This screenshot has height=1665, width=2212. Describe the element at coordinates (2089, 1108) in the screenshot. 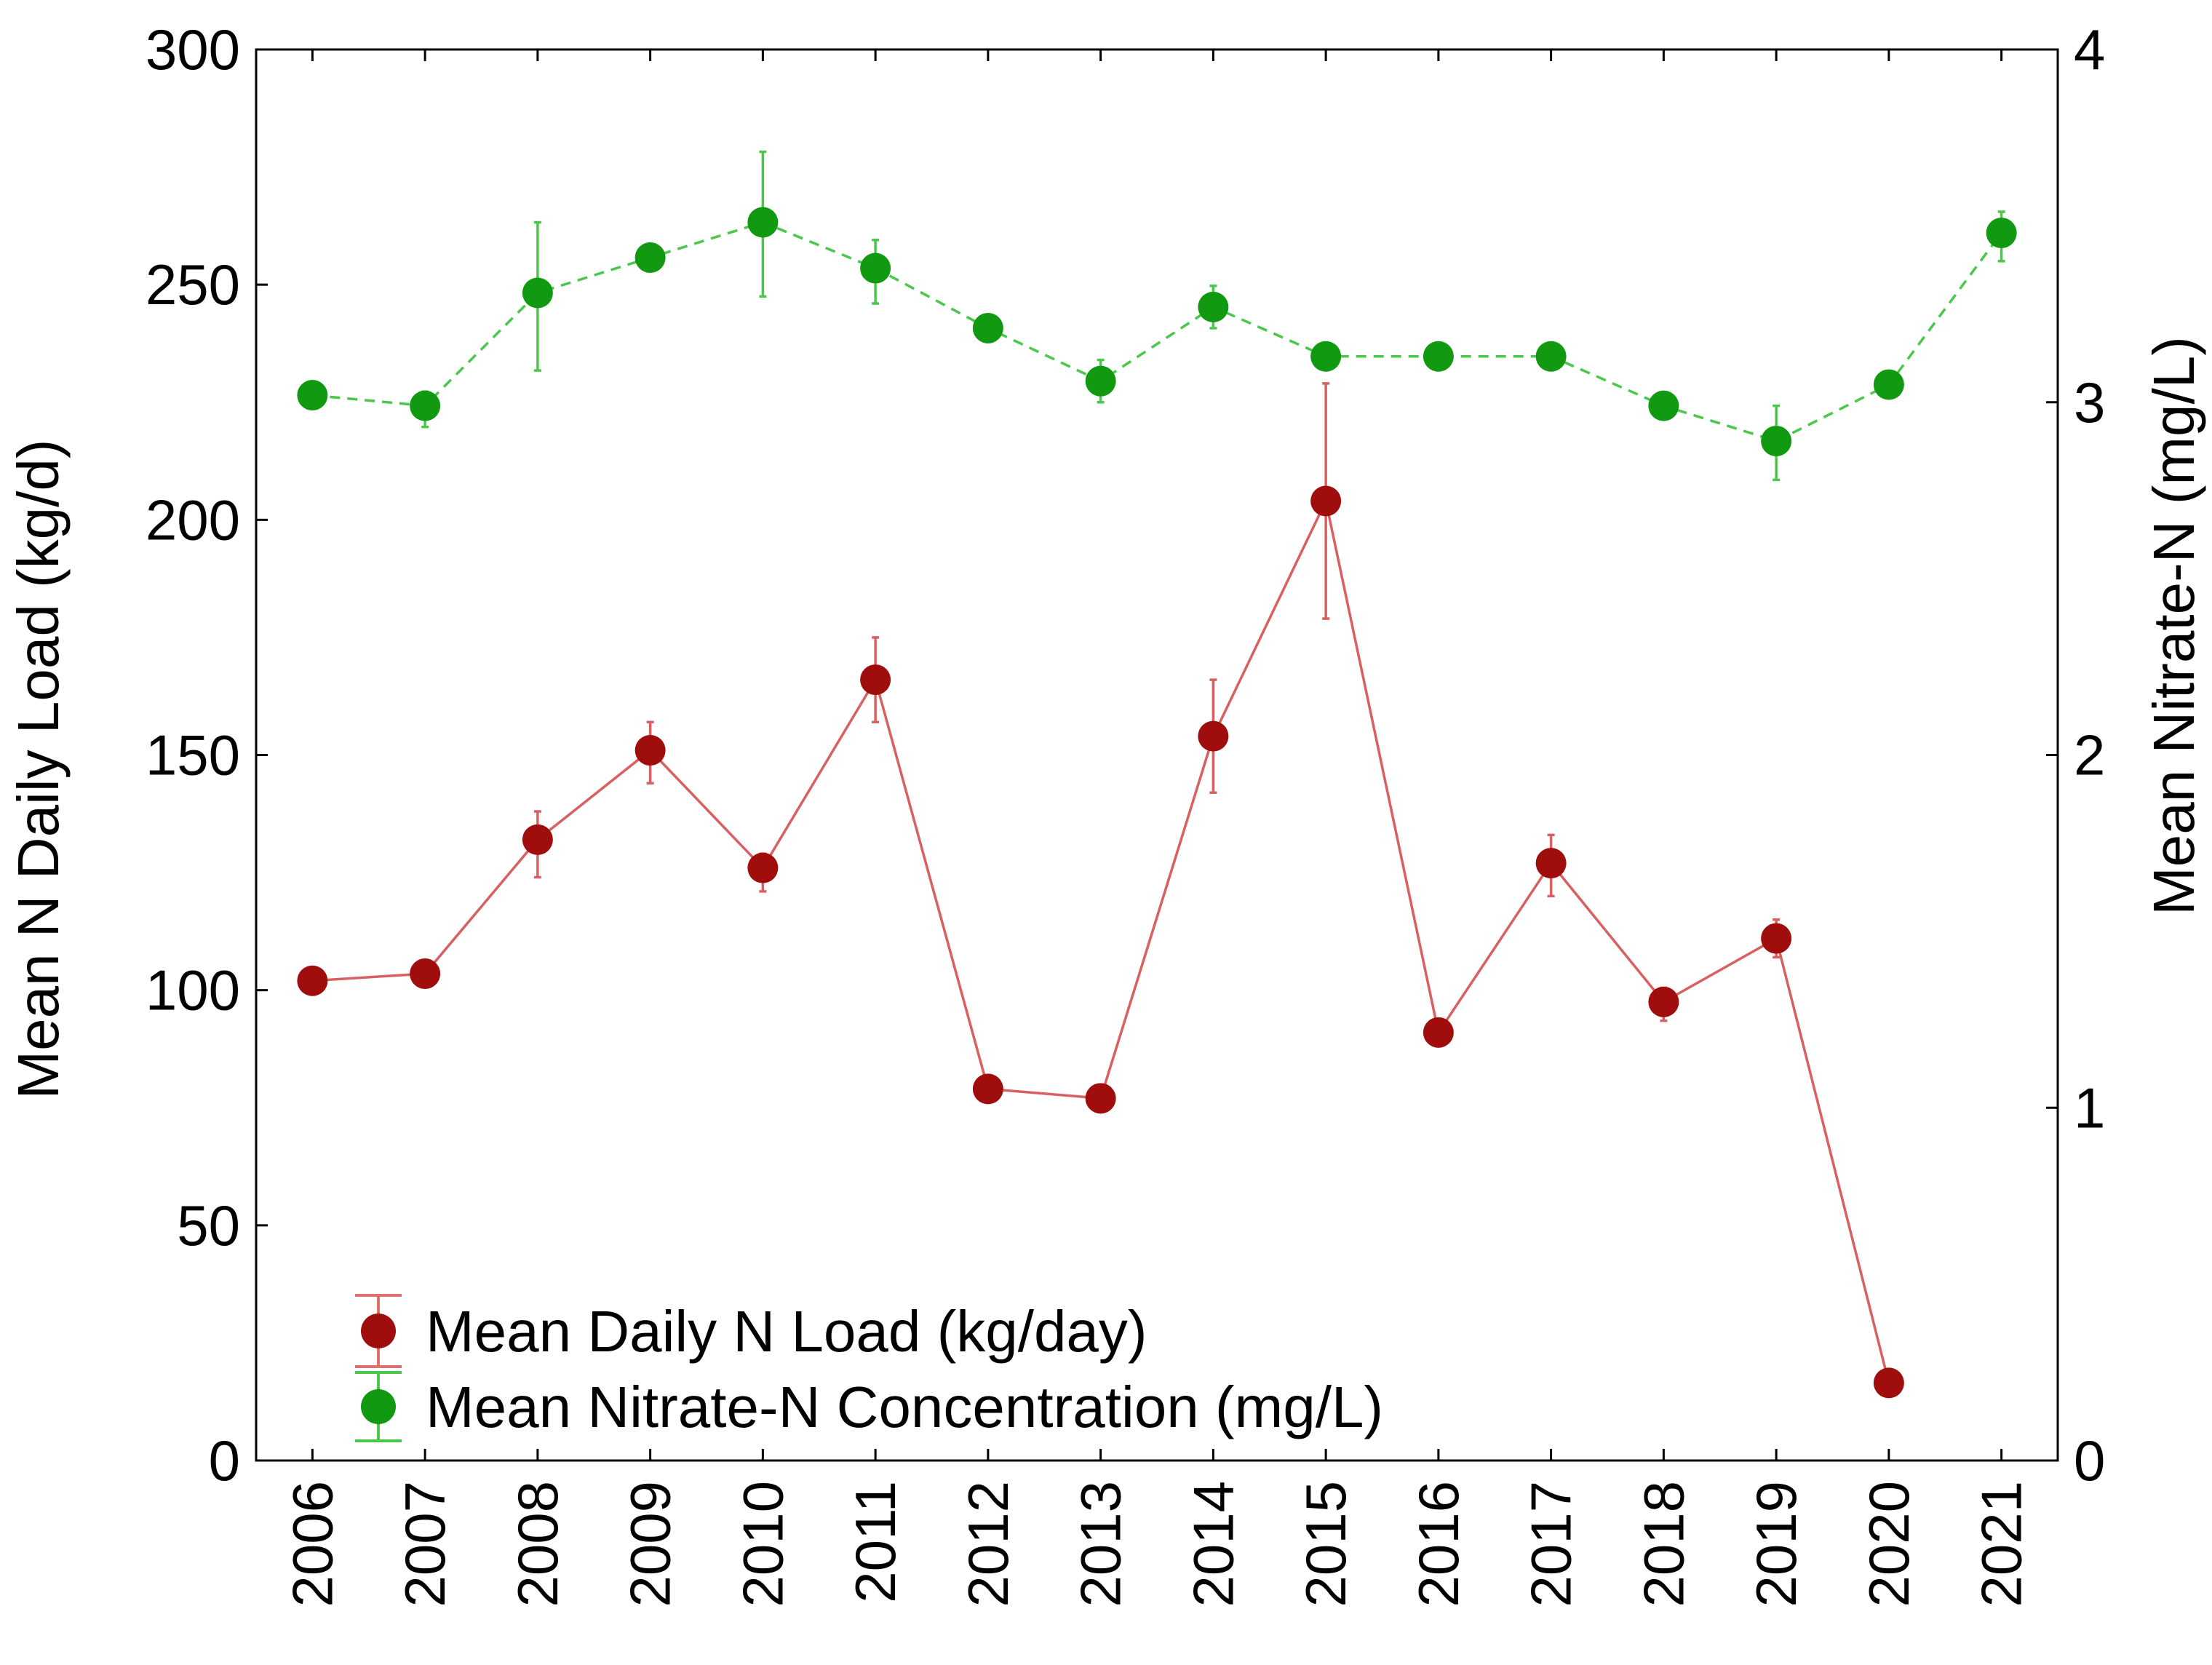

I see `right-axis-tick-label: 1` at that location.